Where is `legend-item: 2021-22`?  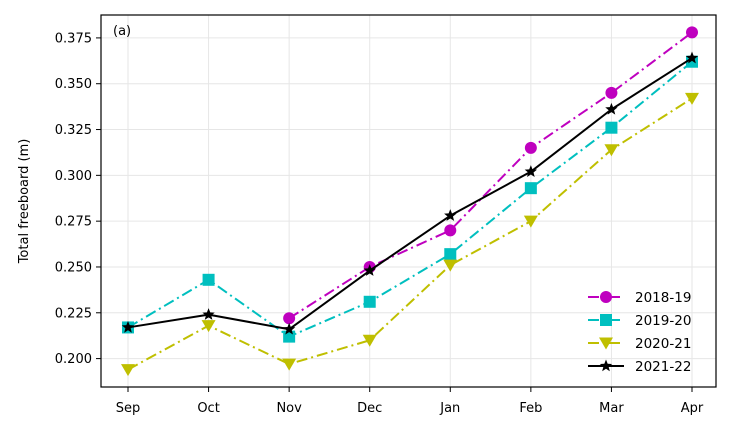
legend-item: 2021-22 is located at coordinates (639, 367).